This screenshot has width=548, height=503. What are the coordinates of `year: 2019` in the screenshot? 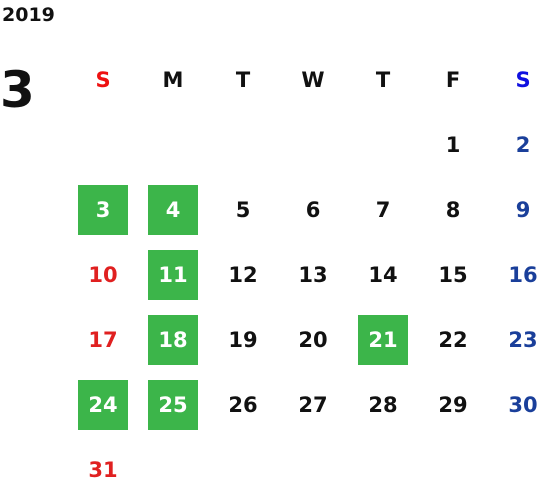 It's located at (28, 15).